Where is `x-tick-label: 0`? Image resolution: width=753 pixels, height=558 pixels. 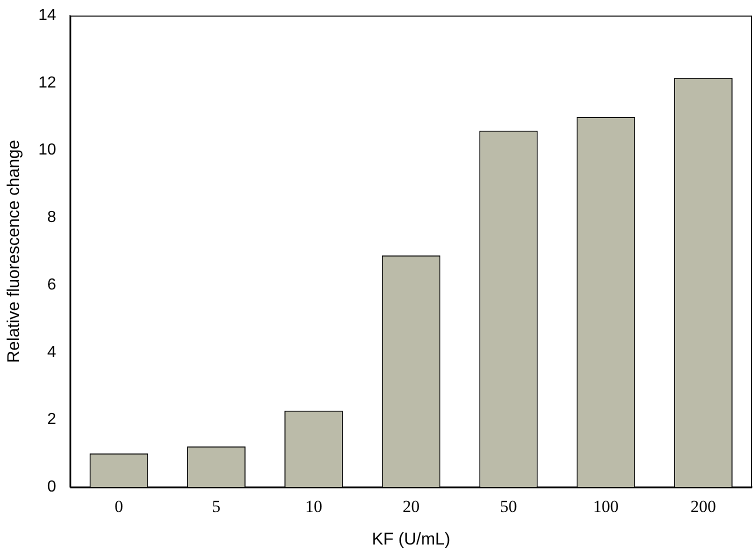 x-tick-label: 0 is located at coordinates (119, 506).